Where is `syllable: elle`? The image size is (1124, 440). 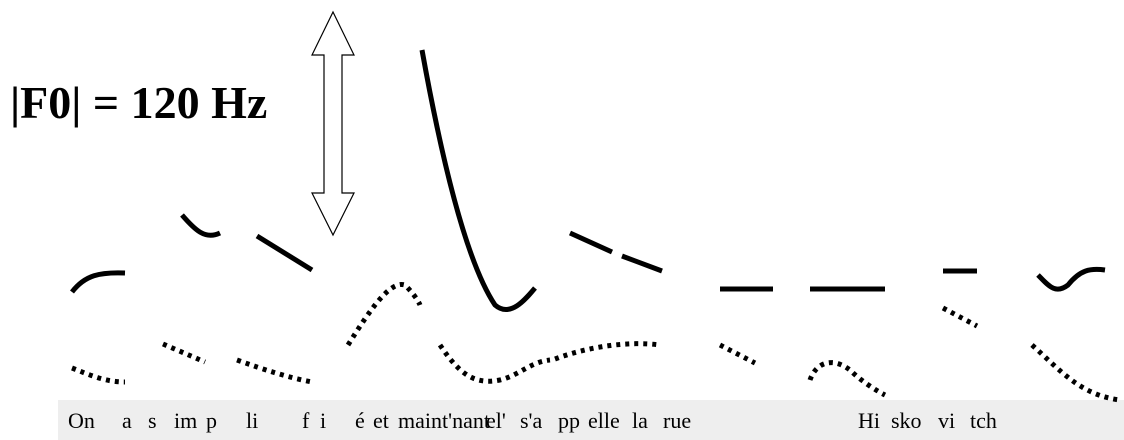
syllable: elle is located at coordinates (604, 420).